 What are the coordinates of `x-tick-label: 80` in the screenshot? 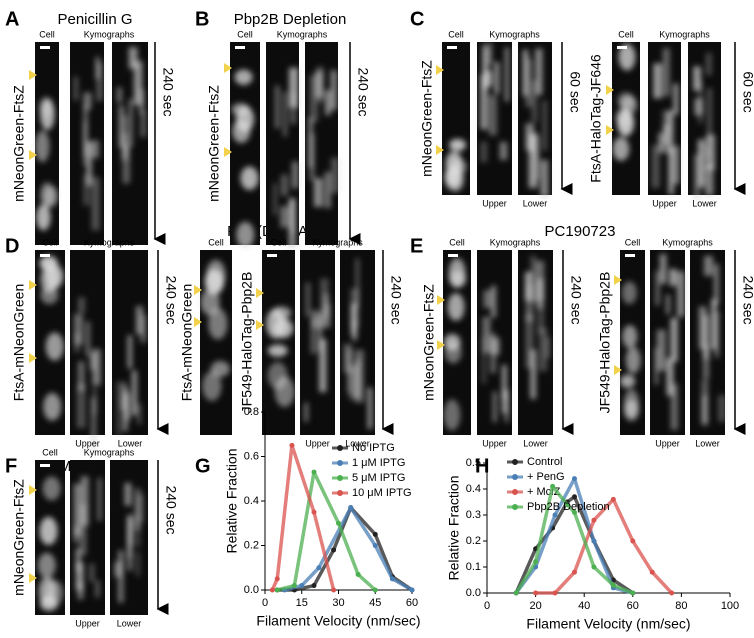 It's located at (681, 606).